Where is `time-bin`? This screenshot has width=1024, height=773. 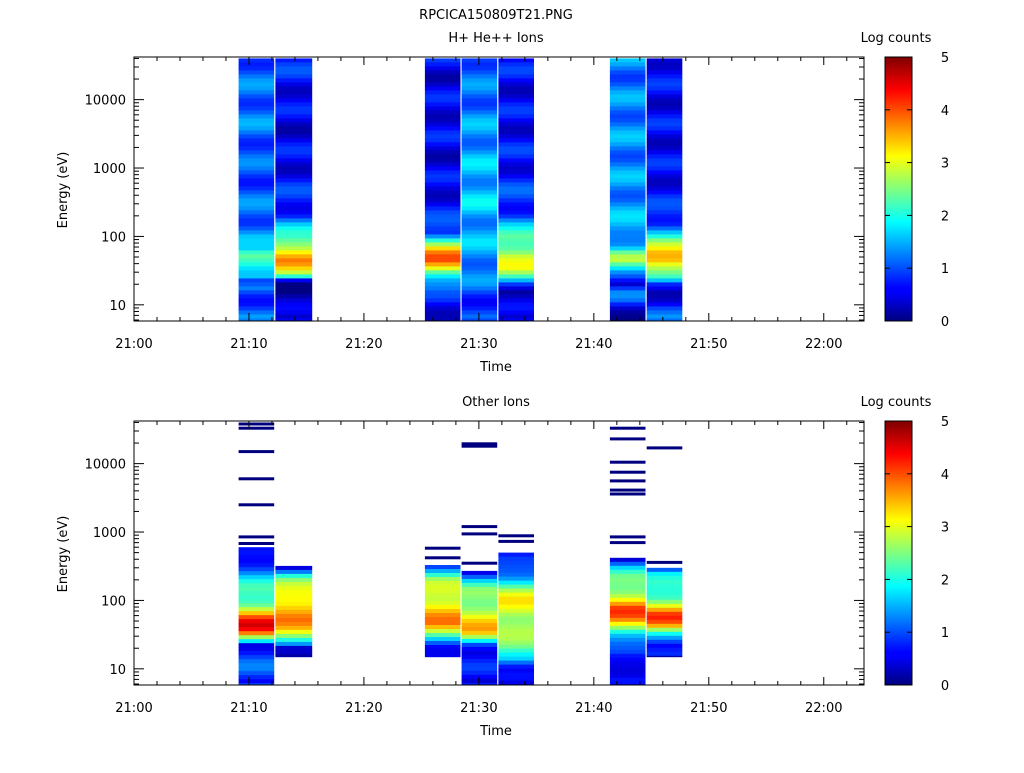 time-bin is located at coordinates (256, 190).